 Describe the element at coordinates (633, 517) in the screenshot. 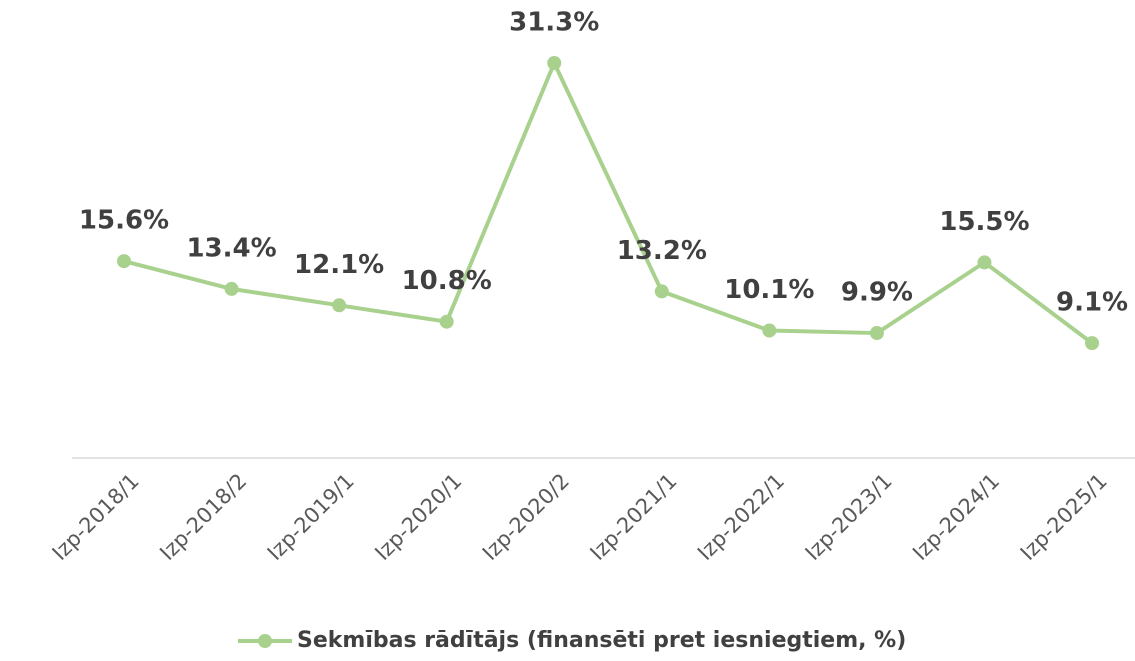

I see `x-tick-label: Izp-2021/1` at that location.